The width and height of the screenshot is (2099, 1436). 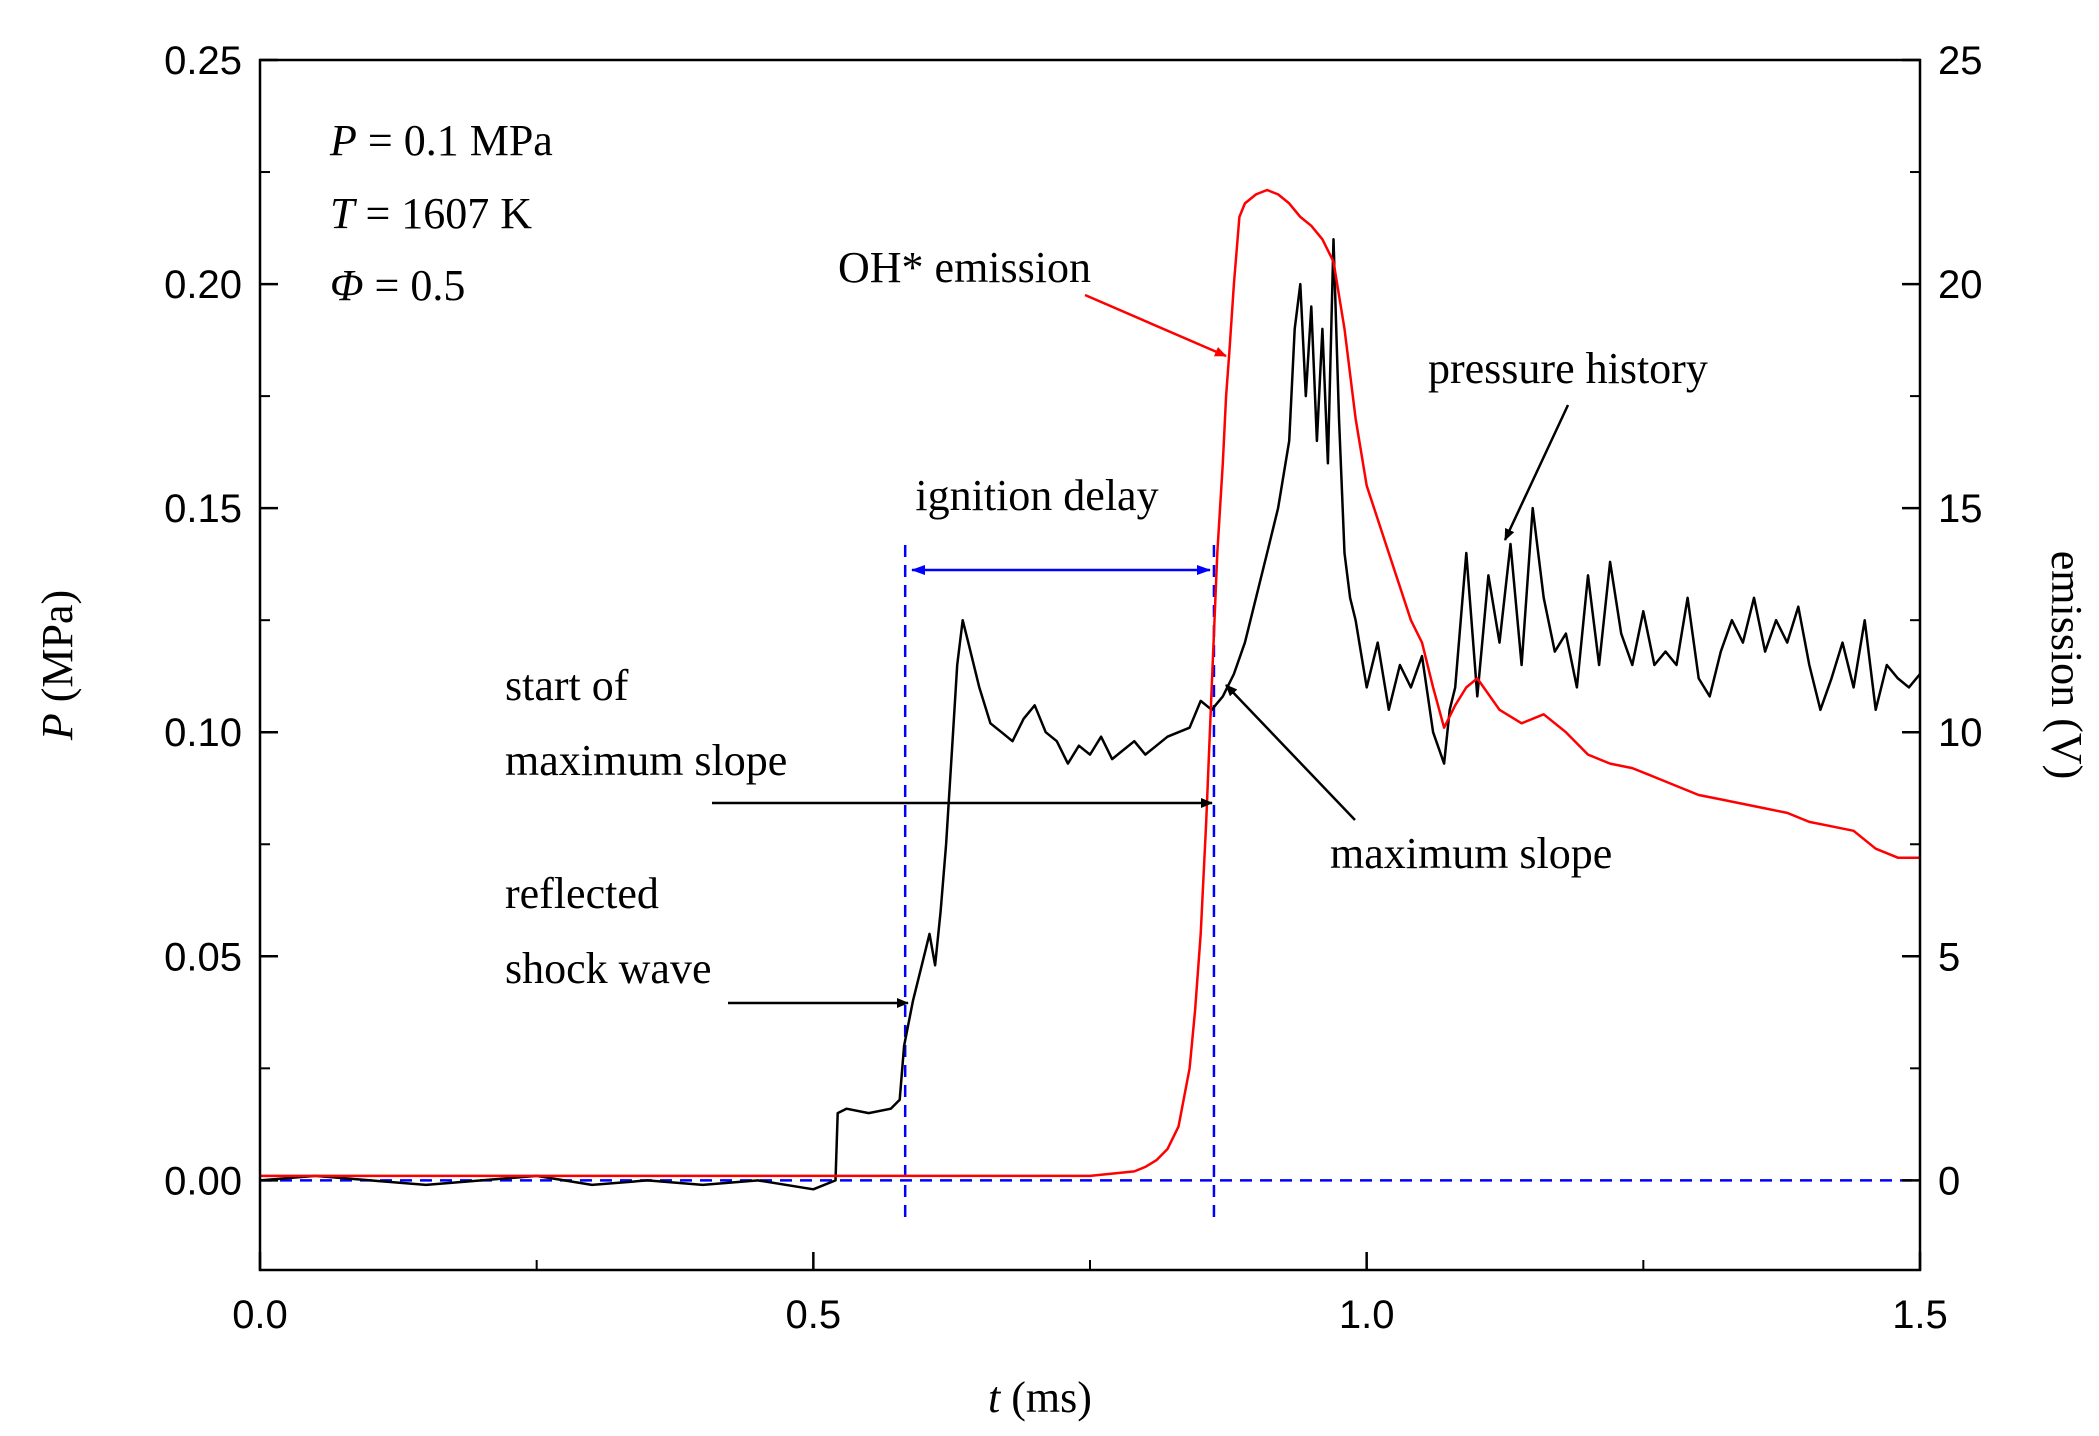 What do you see at coordinates (203, 957) in the screenshot?
I see `y-left-tick-label: 0.05` at bounding box center [203, 957].